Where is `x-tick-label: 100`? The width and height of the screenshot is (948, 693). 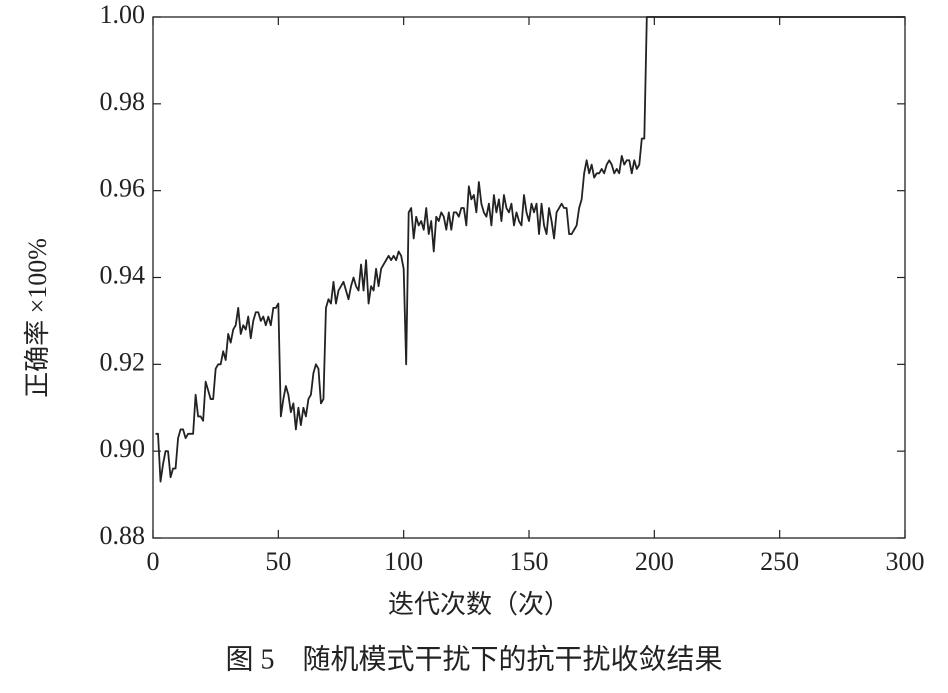
x-tick-label: 100 is located at coordinates (403, 561).